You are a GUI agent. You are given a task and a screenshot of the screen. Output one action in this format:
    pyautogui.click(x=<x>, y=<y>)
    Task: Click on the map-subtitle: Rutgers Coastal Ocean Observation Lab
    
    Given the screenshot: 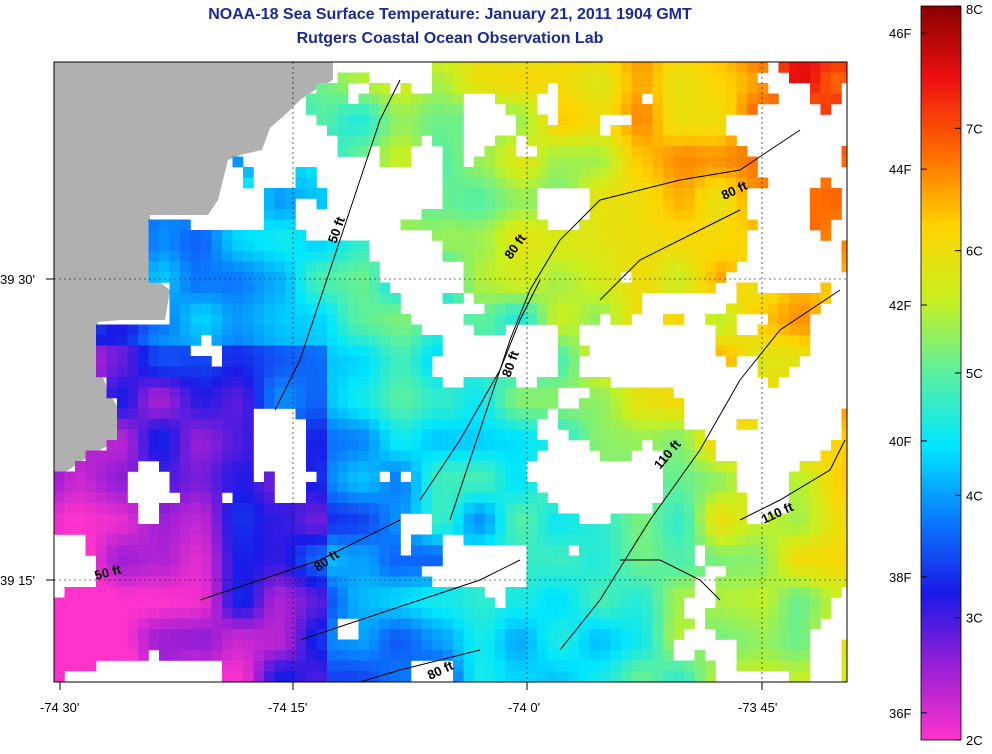 What is the action you would take?
    pyautogui.click(x=450, y=38)
    